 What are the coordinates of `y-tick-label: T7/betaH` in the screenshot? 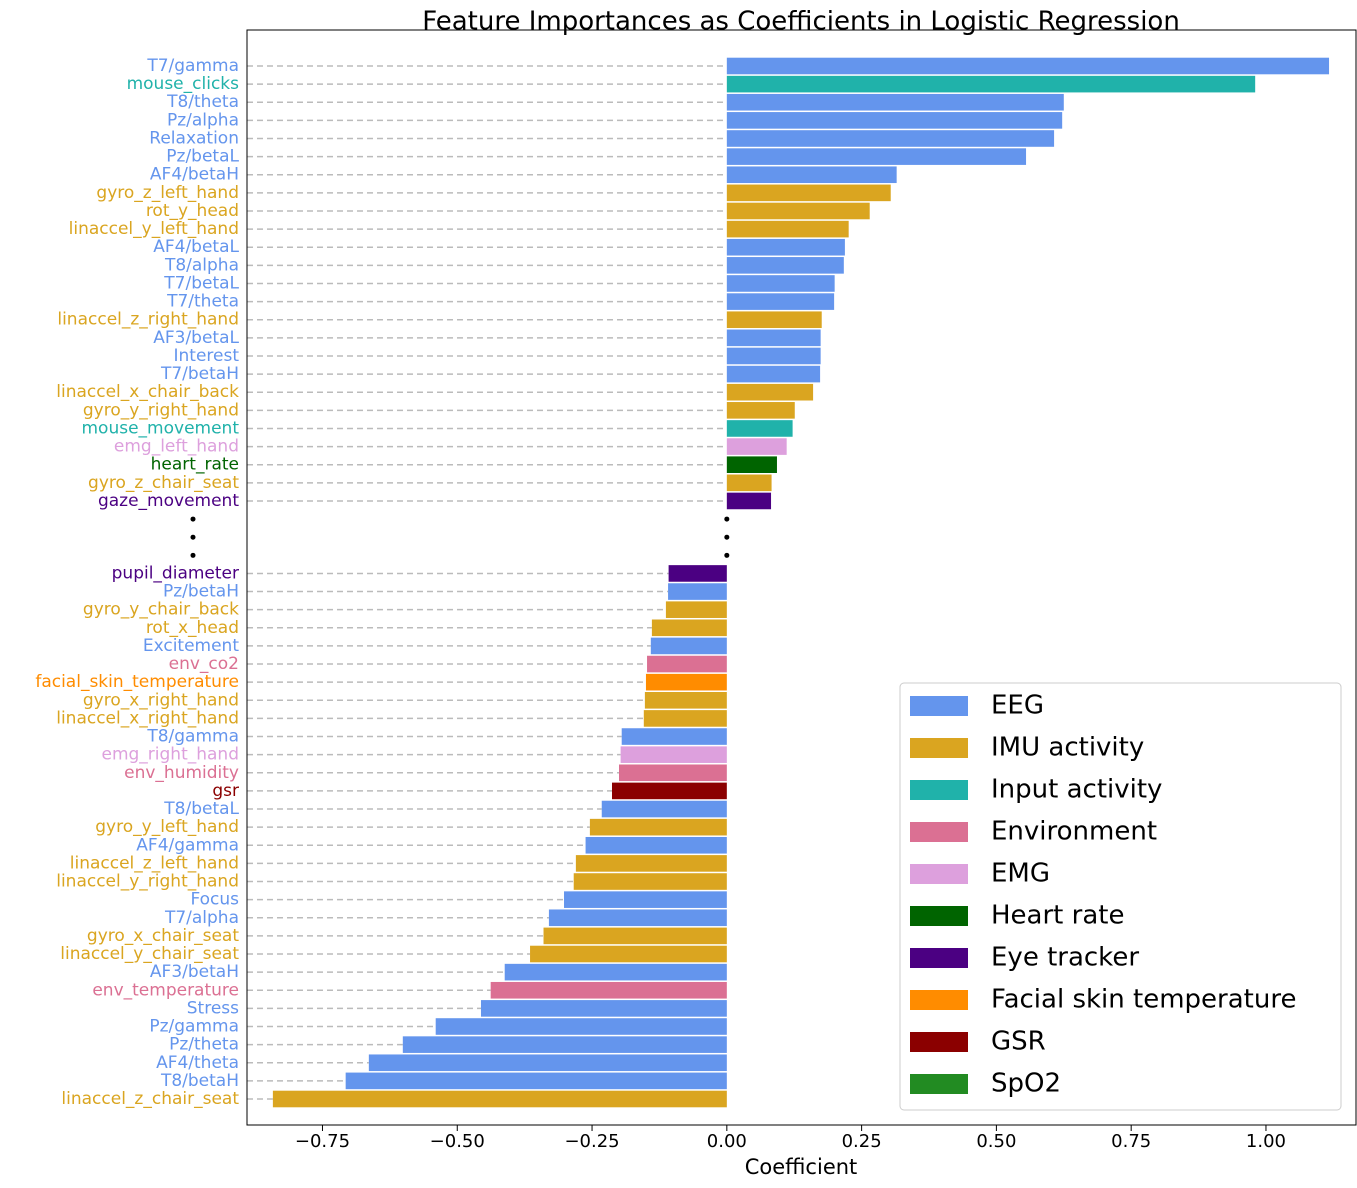 It's located at (199, 374).